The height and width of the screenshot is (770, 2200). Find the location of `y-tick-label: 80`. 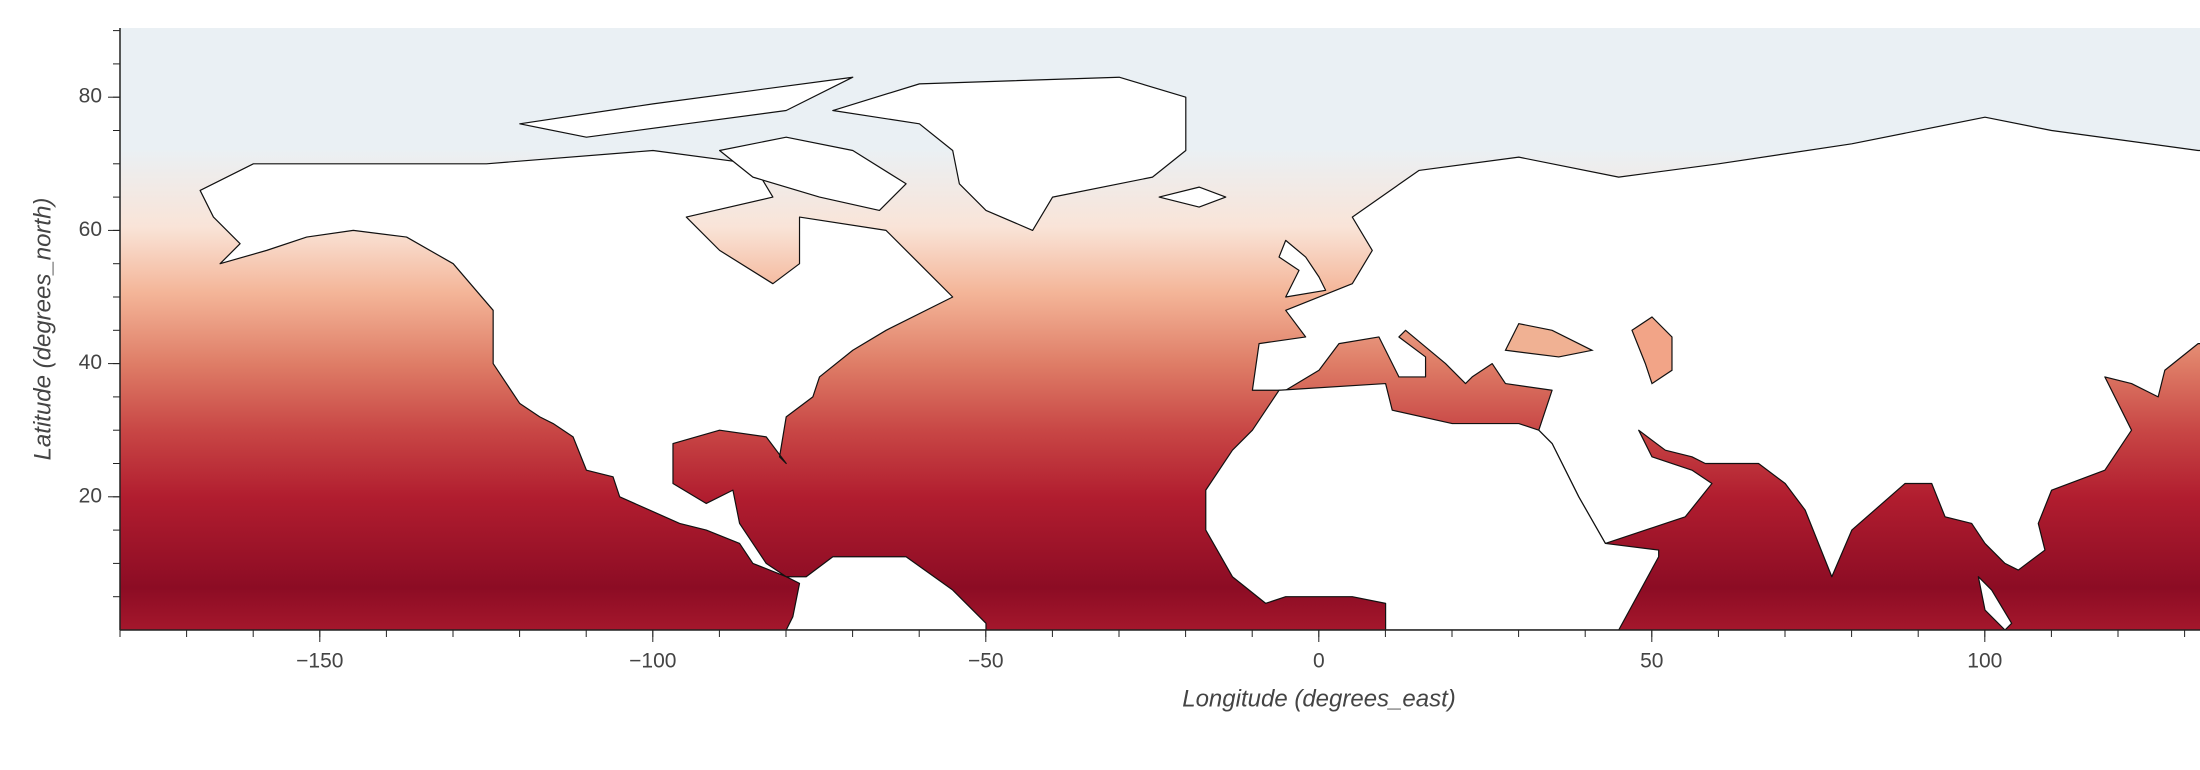

y-tick-label: 80 is located at coordinates (90, 96).